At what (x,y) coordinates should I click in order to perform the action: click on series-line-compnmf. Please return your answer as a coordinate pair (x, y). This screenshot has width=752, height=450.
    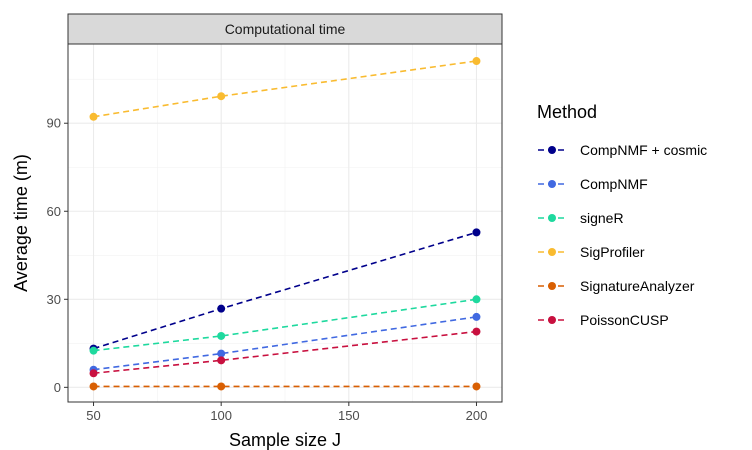
    Looking at the image, I should click on (285, 343).